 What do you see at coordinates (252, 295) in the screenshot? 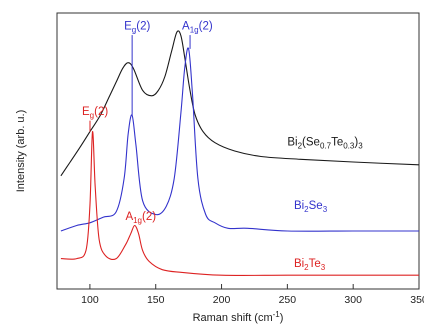
I see `x-ticks: 100 150 200 250 300 350` at bounding box center [252, 295].